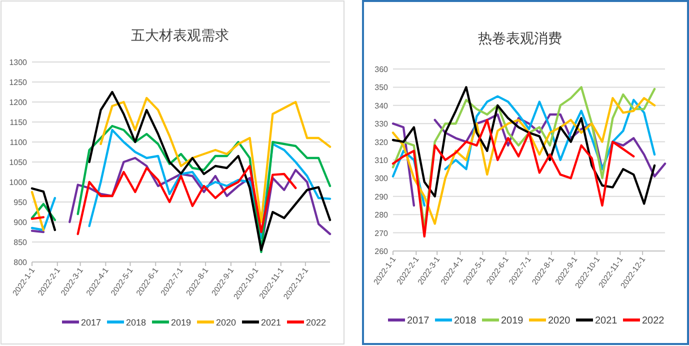 The width and height of the screenshot is (689, 346). I want to click on y-tick-label: 1100, so click(19, 142).